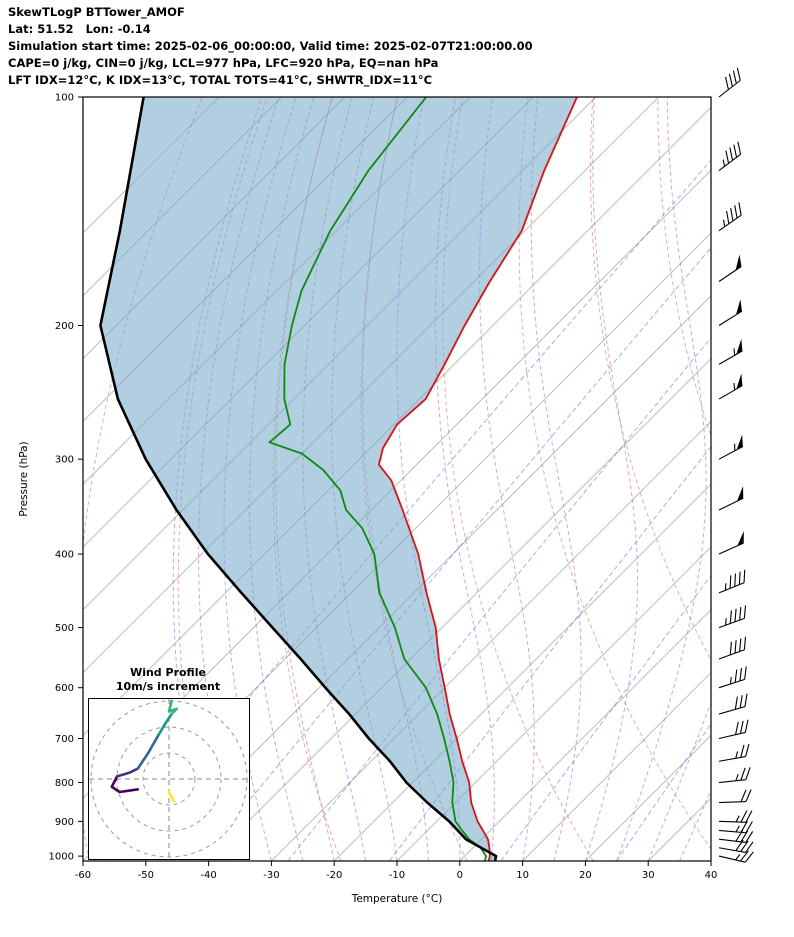  What do you see at coordinates (64, 822) in the screenshot?
I see `y-tick-label: 900` at bounding box center [64, 822].